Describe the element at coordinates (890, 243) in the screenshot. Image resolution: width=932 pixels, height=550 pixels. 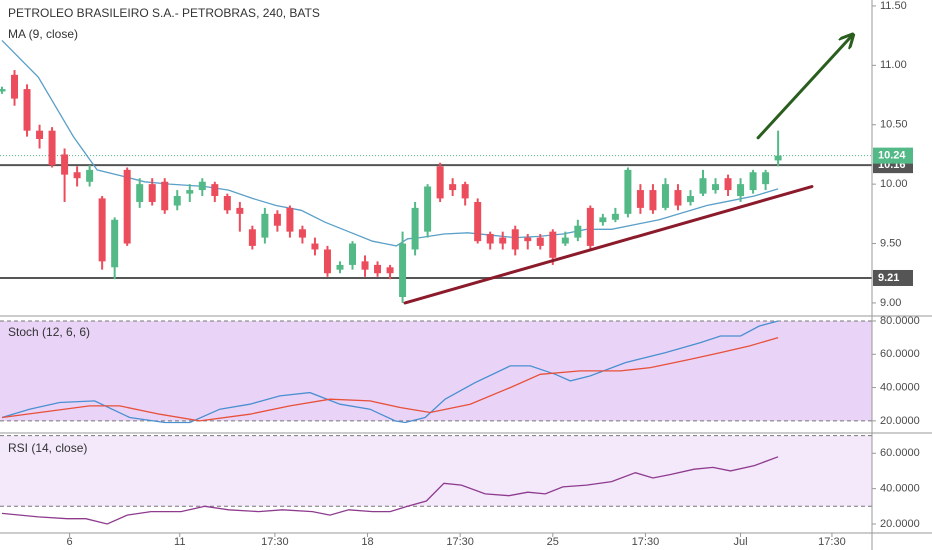
I see `y-tick-label: 9.50` at that location.